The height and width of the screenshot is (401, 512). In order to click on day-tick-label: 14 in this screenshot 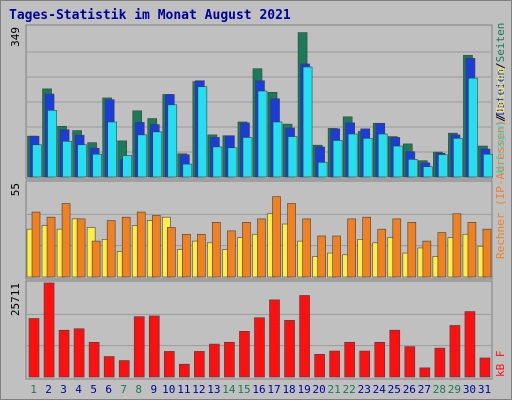, I will do `click(229, 389)`.